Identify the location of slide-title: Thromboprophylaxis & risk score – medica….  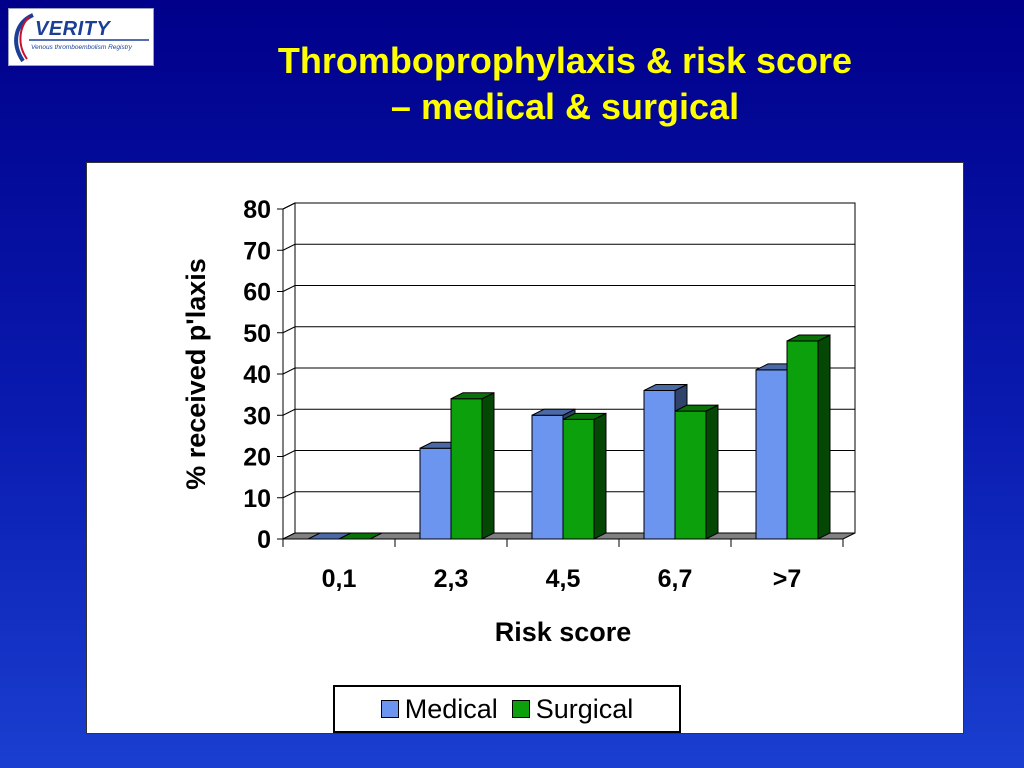
(565, 84).